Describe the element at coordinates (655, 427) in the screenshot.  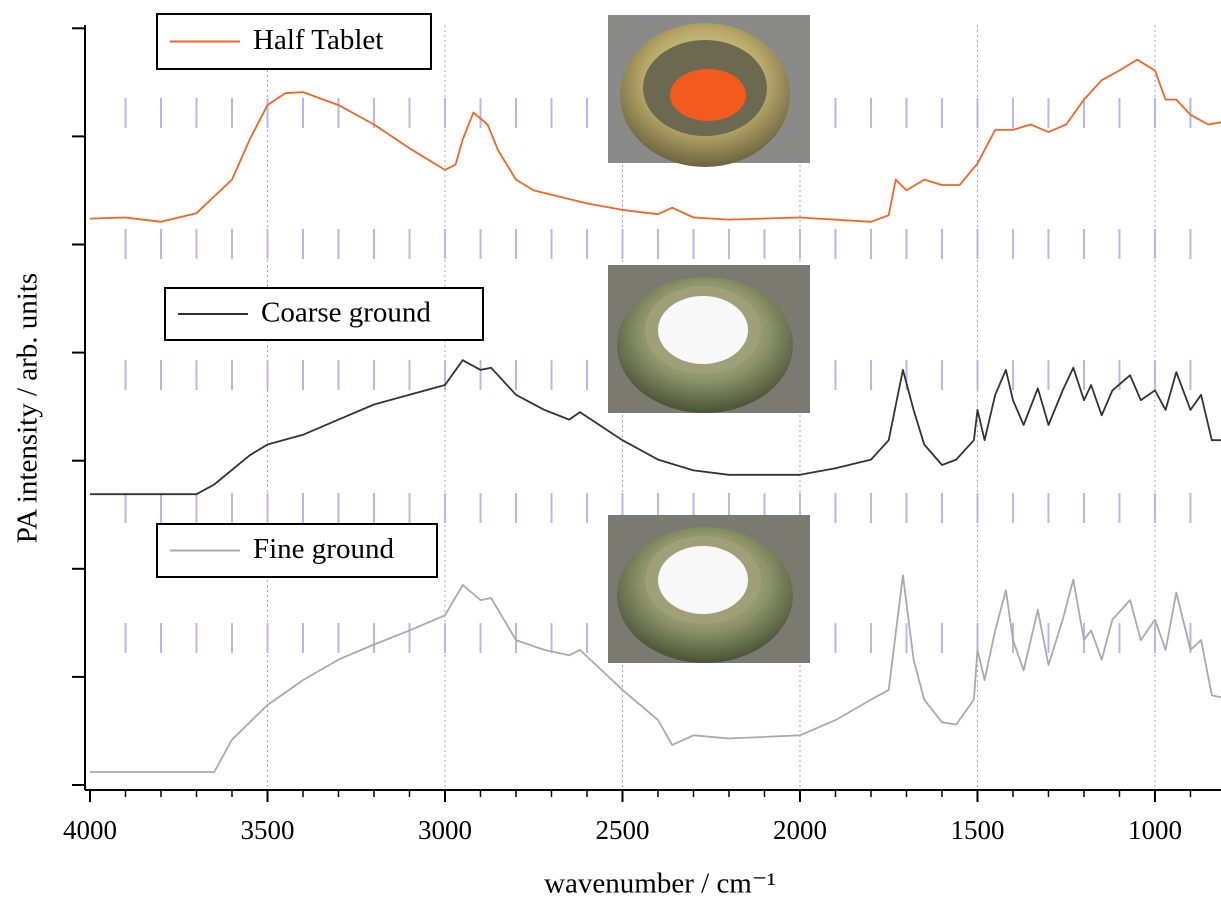
I see `series-line` at that location.